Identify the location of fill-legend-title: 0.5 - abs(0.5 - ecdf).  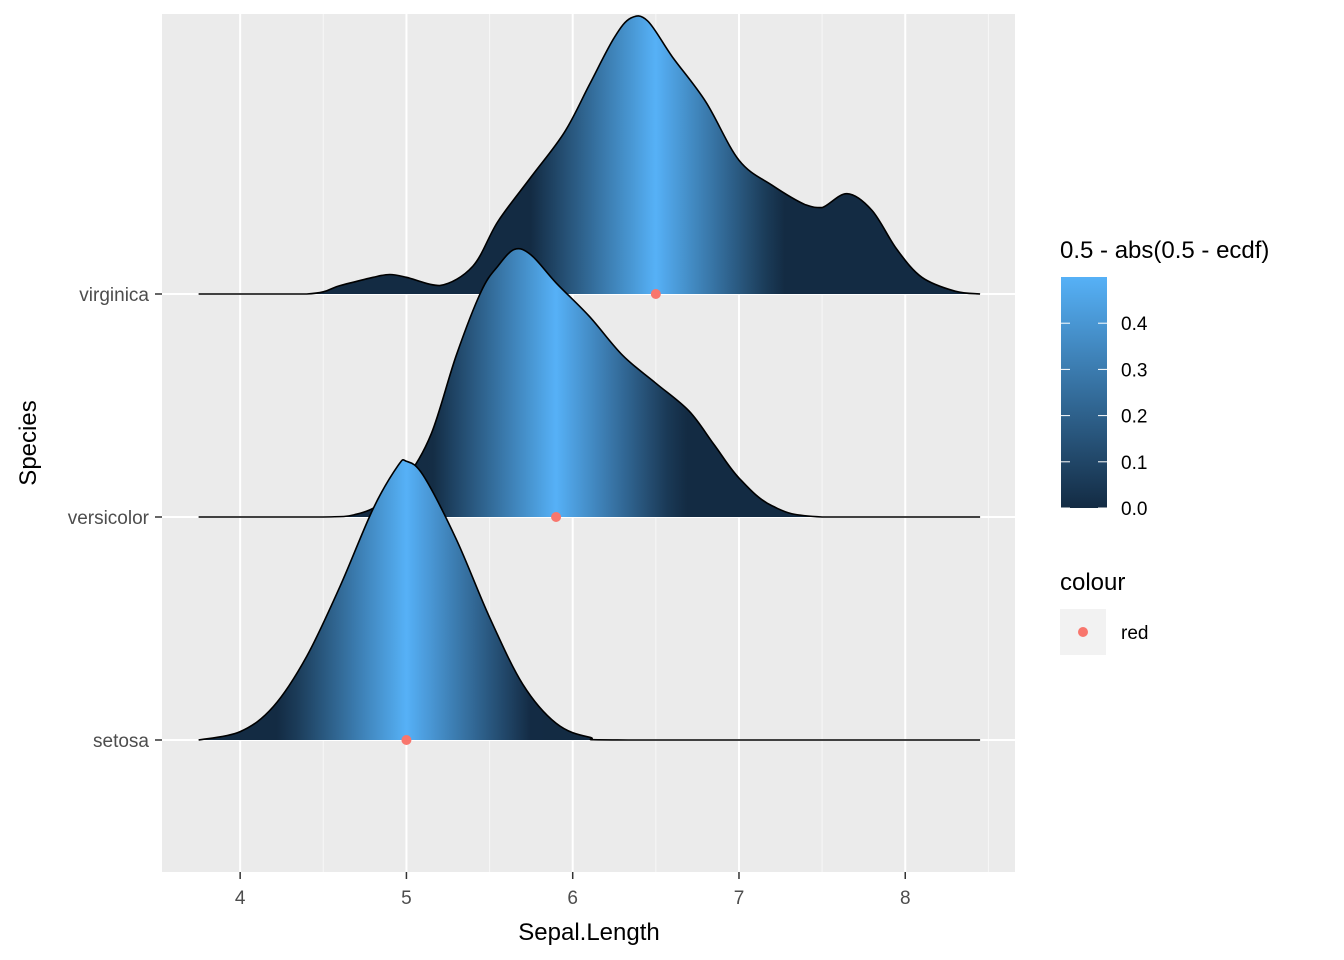
(1164, 250).